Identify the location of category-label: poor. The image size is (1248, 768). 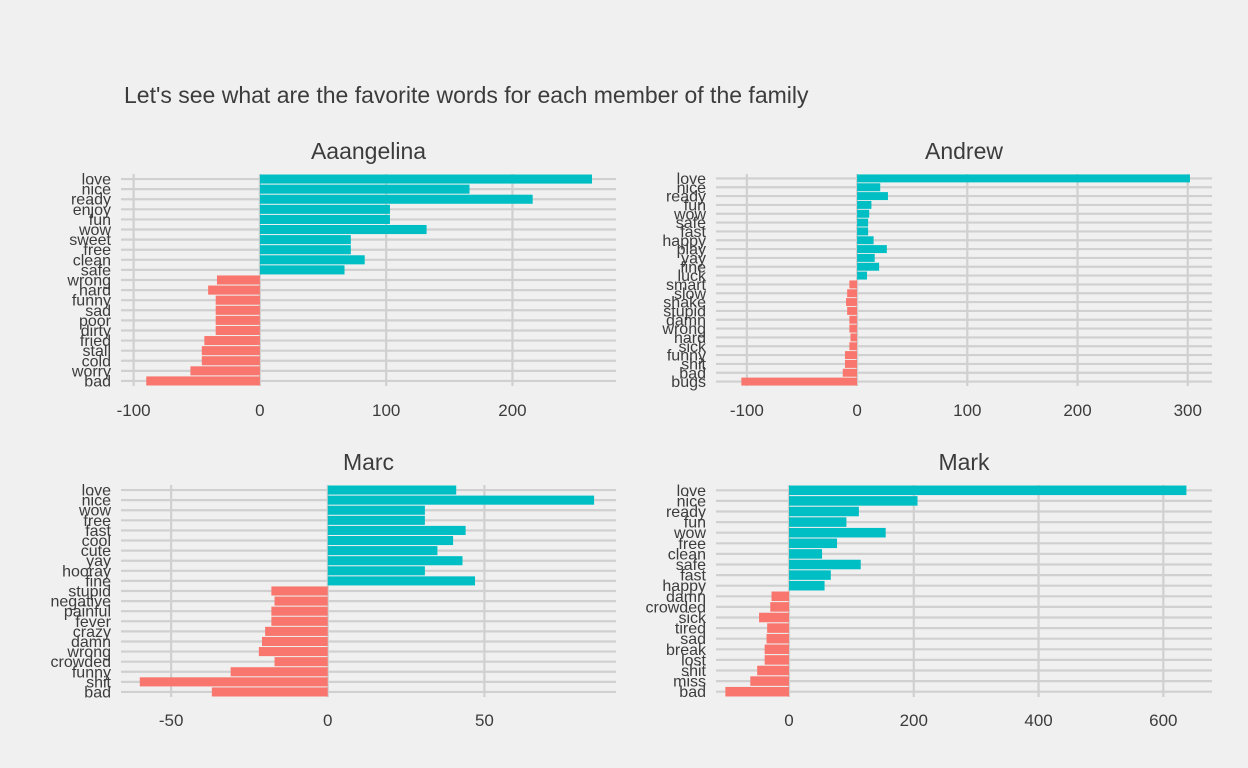
(95, 321).